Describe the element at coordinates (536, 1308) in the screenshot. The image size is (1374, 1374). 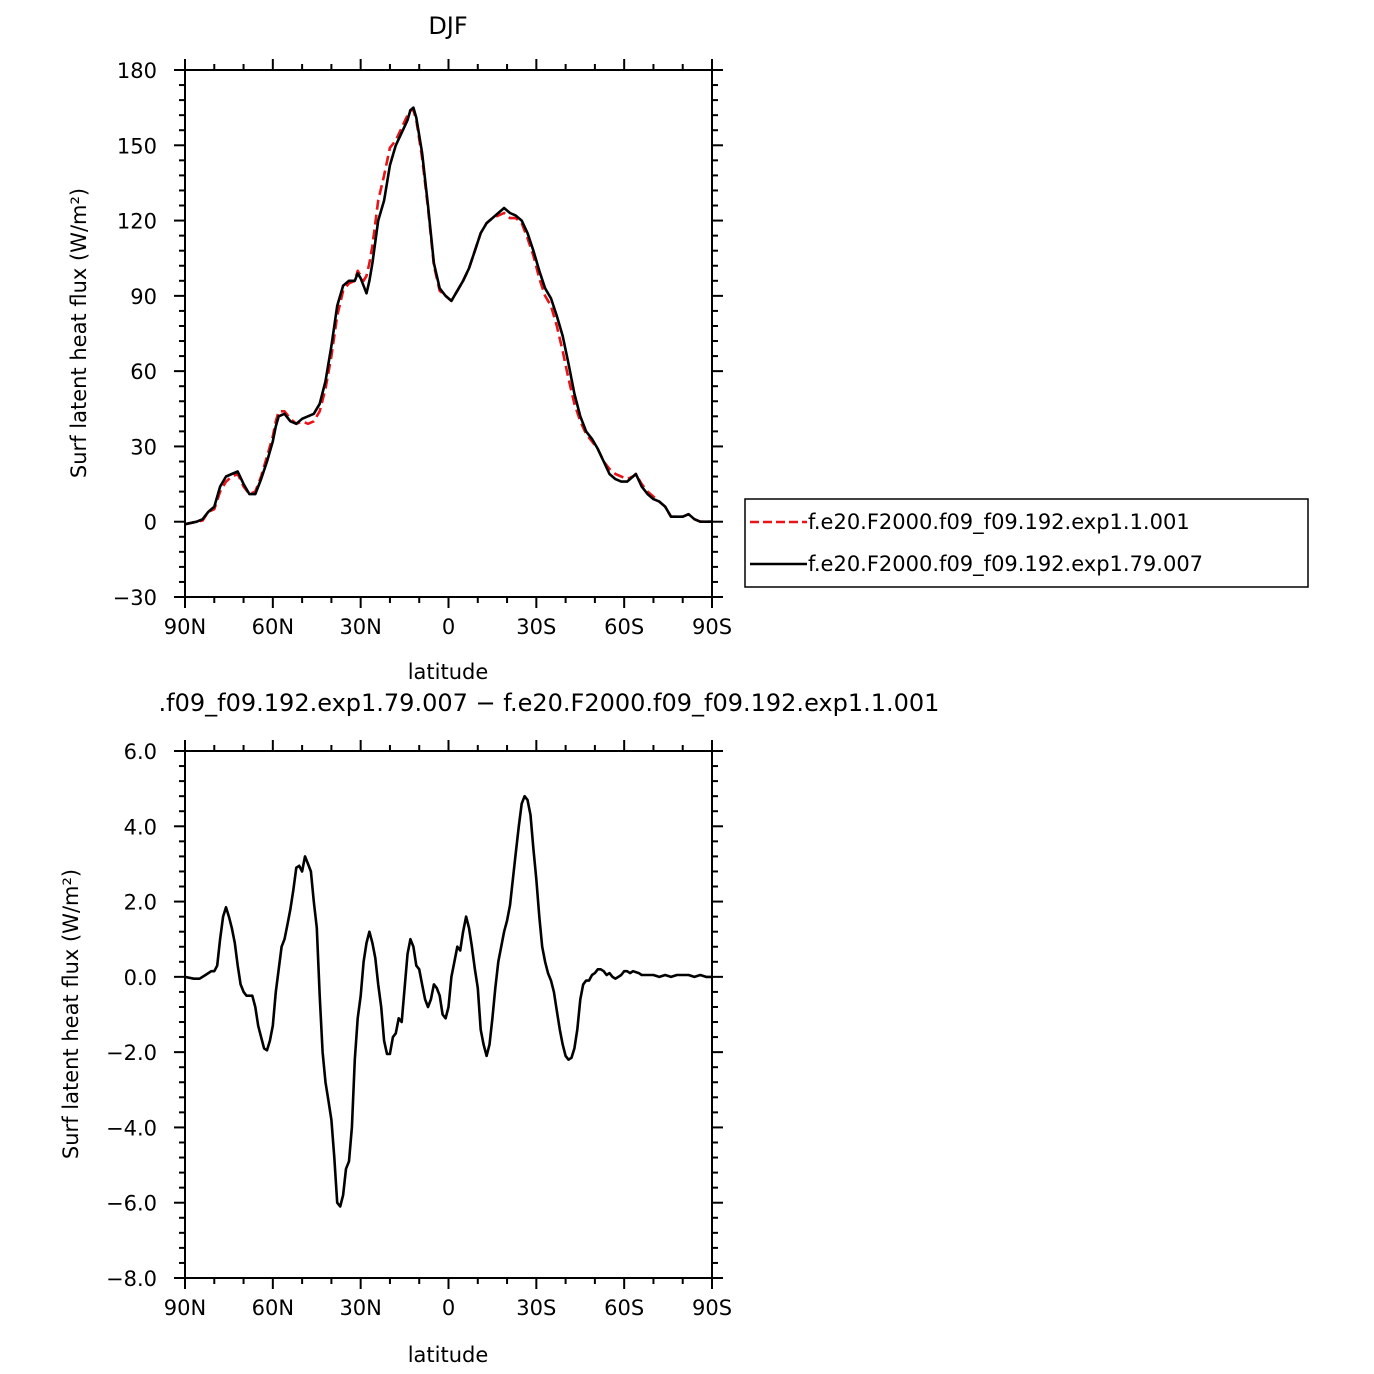
I see `bottom-x-tick-label: 30S` at that location.